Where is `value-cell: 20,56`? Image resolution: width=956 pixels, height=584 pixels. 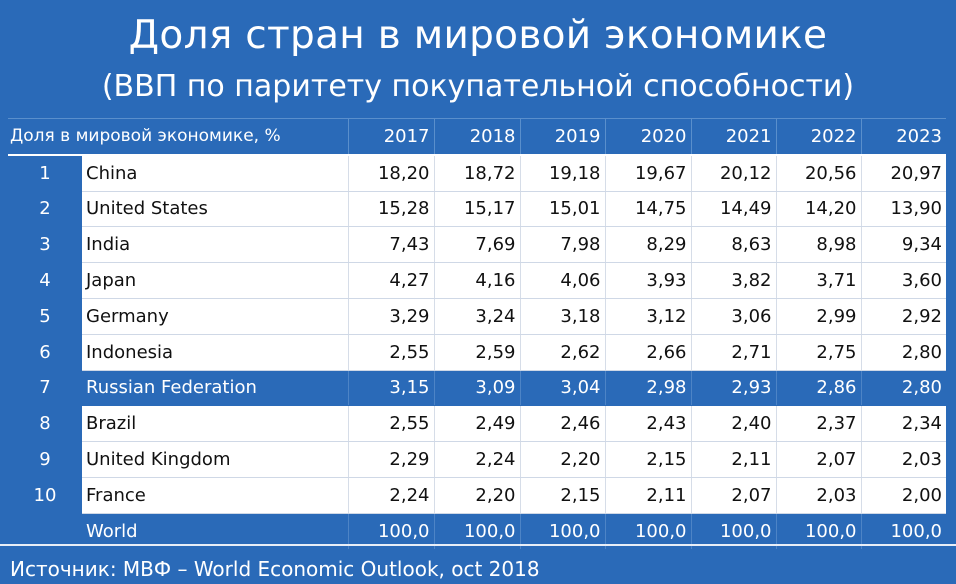 value-cell: 20,56 is located at coordinates (818, 173).